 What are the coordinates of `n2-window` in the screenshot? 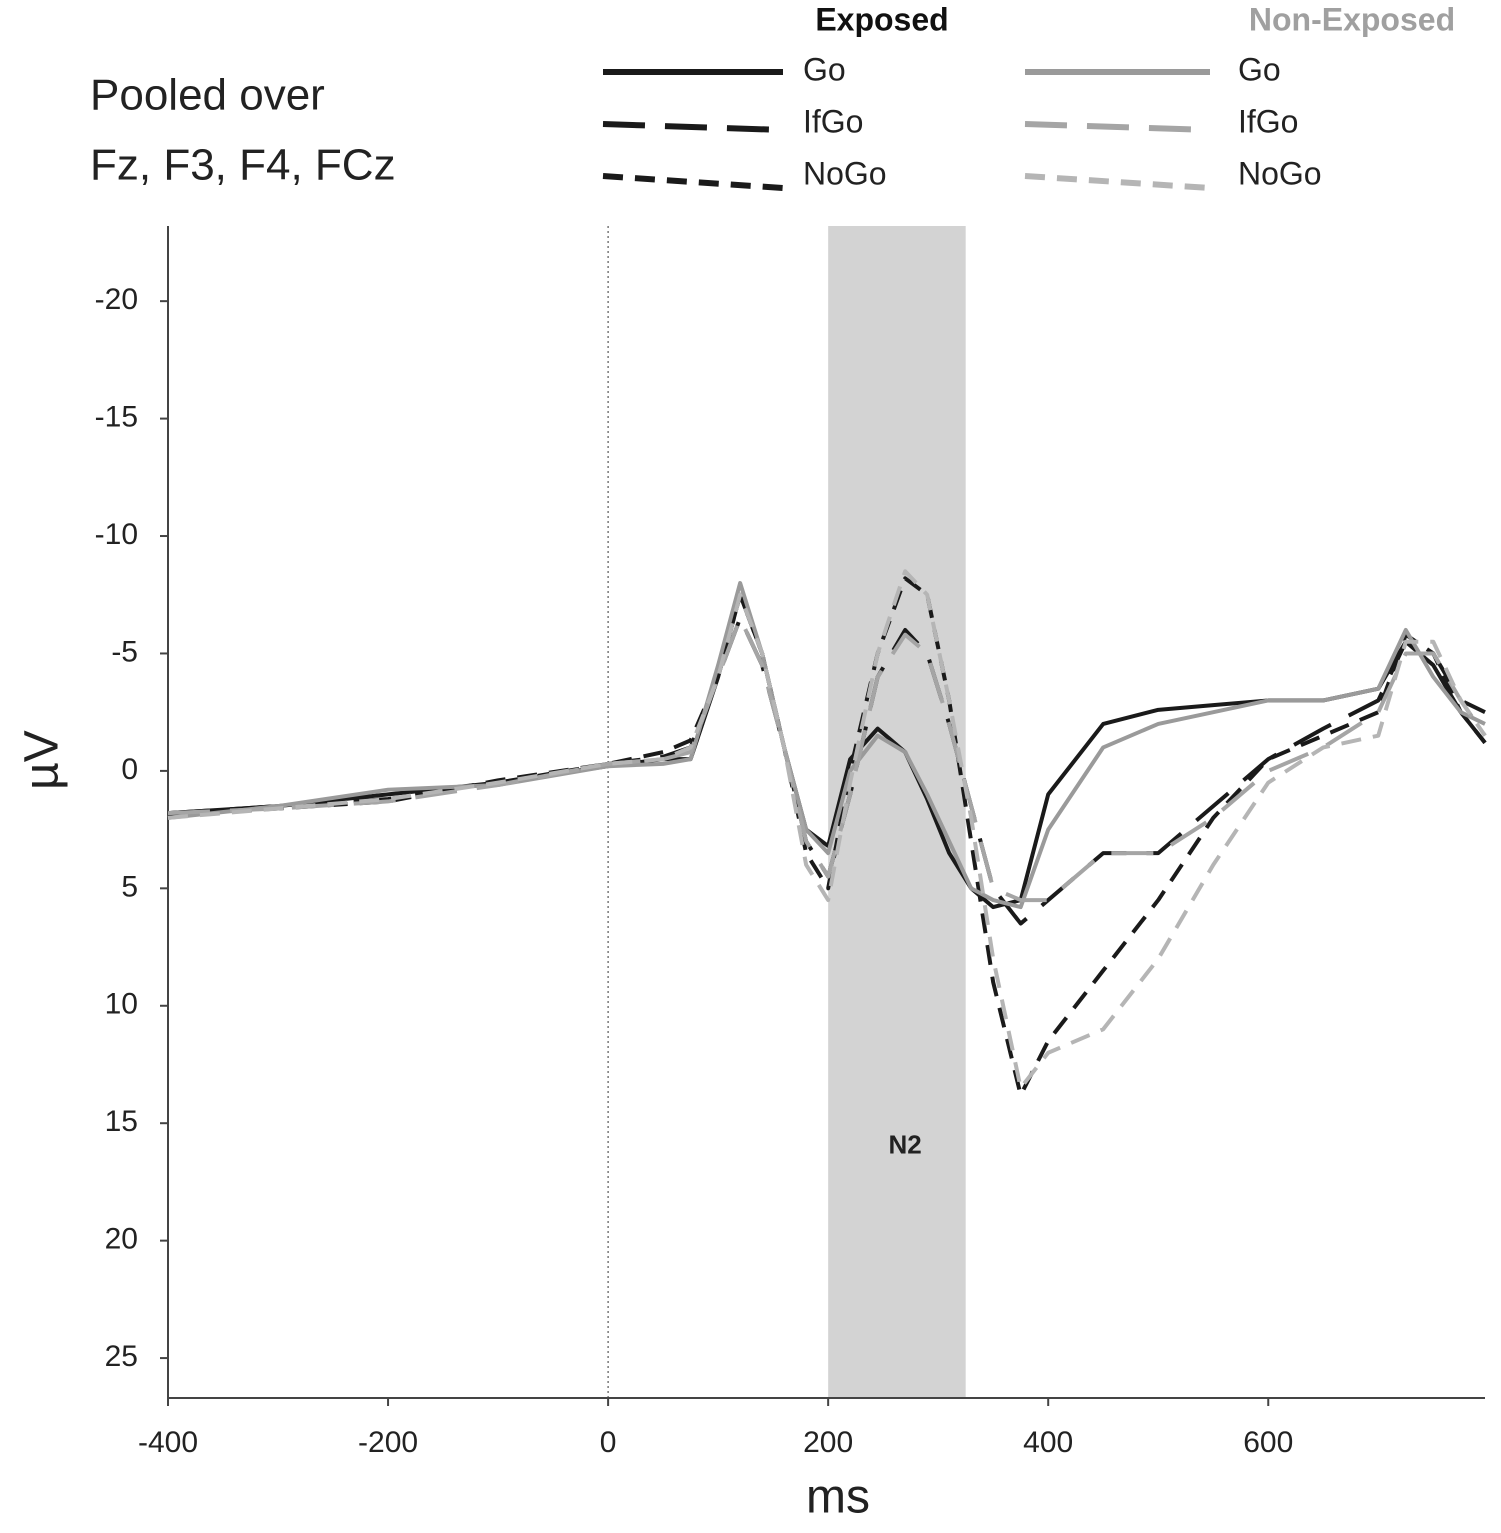 It's located at (897, 812).